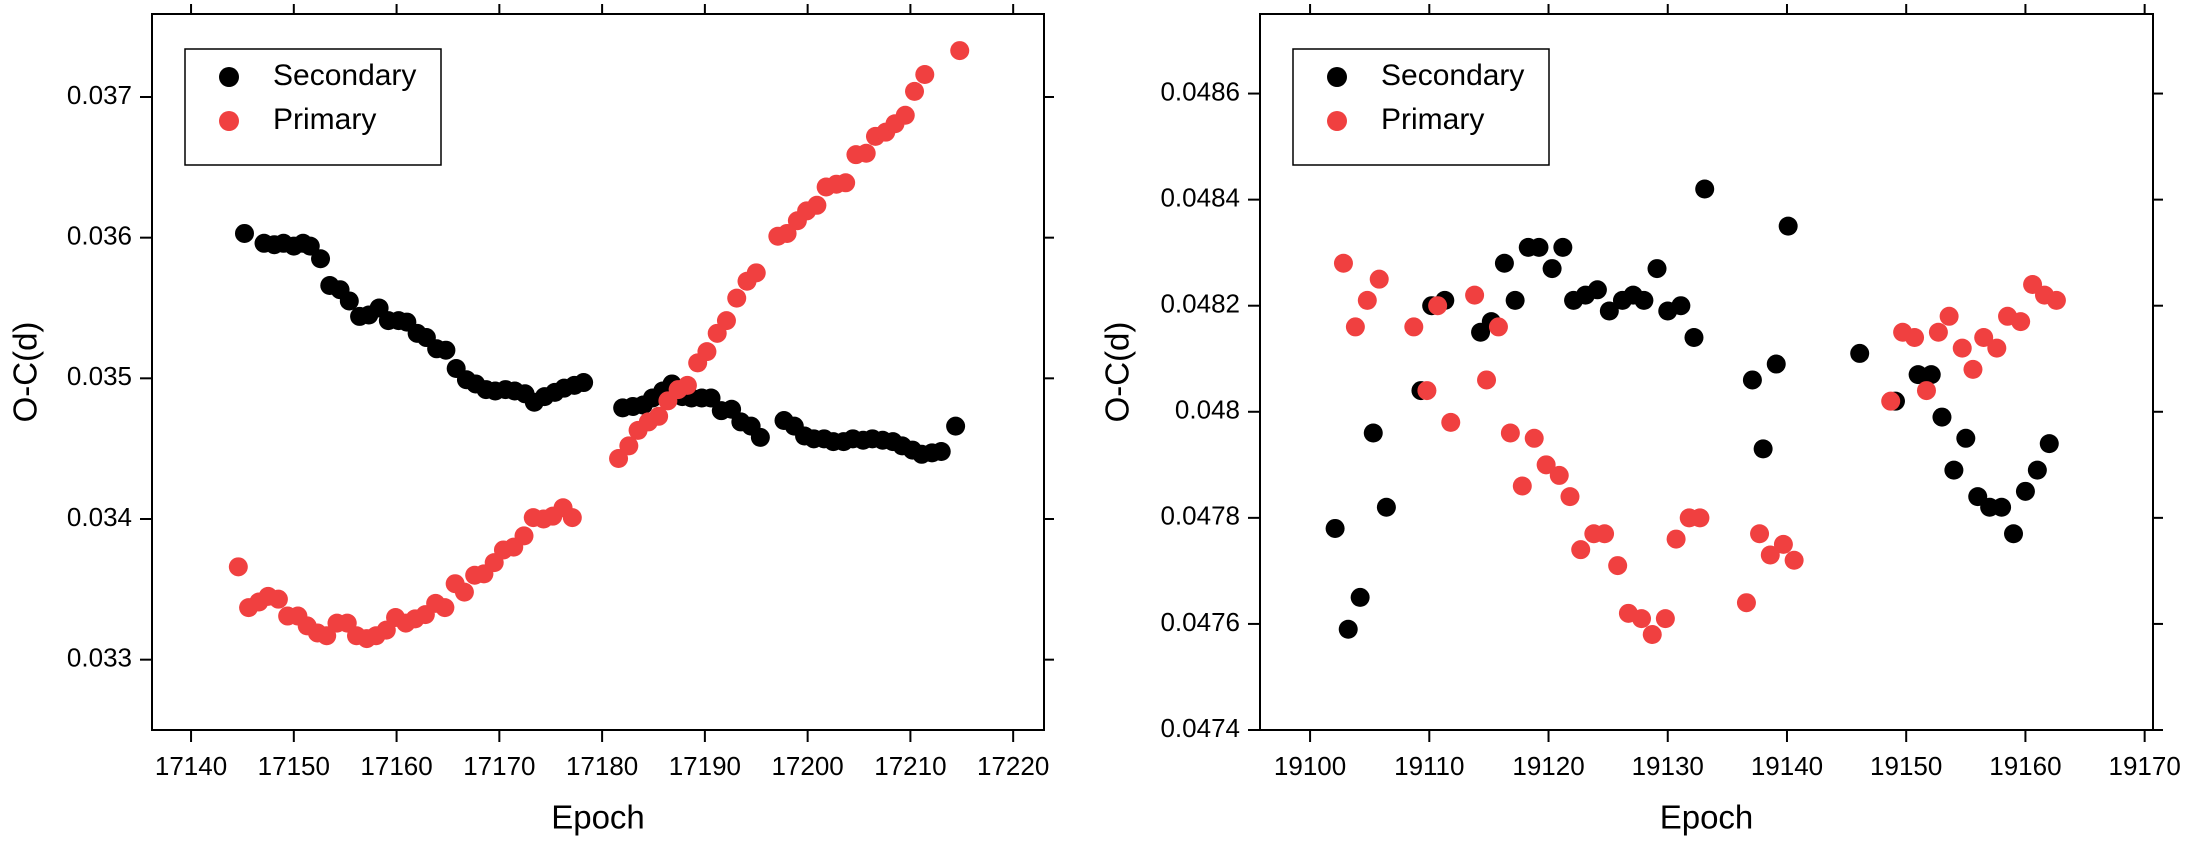 The height and width of the screenshot is (850, 2201). I want to click on legend-label: Primary, so click(324, 119).